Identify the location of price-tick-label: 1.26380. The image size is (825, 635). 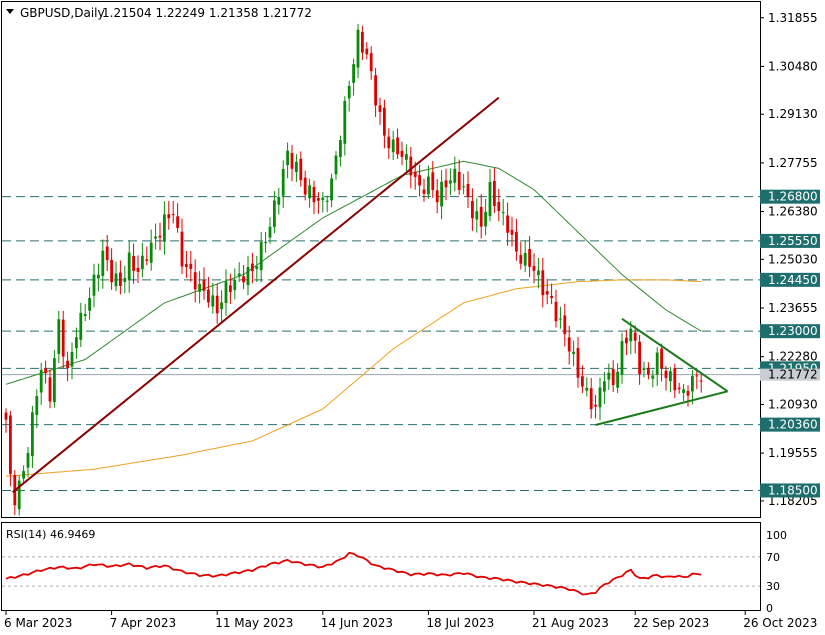
(793, 212).